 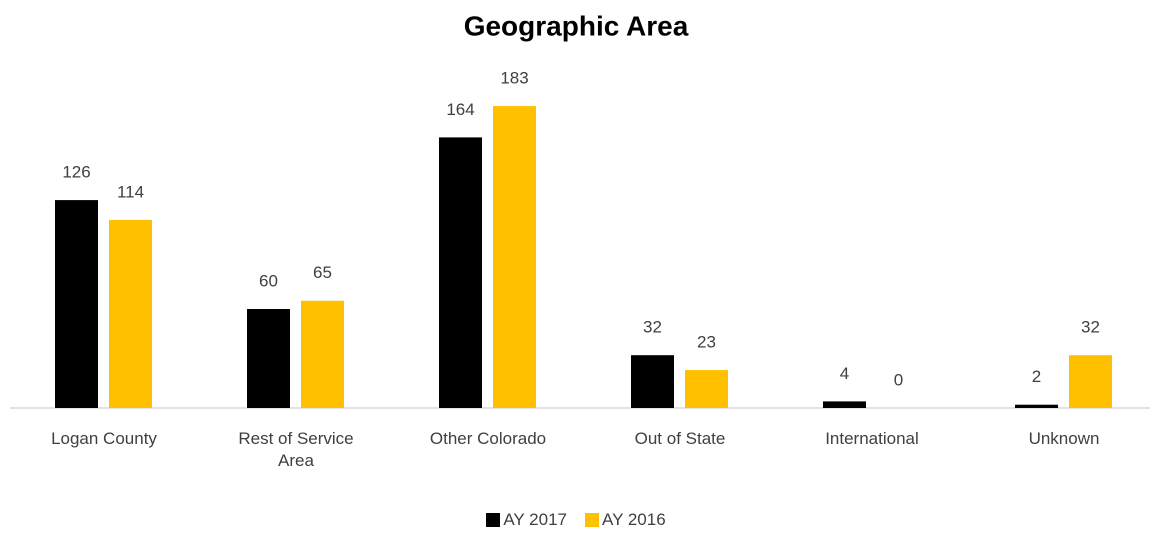 What do you see at coordinates (898, 379) in the screenshot?
I see `value-label: 0` at bounding box center [898, 379].